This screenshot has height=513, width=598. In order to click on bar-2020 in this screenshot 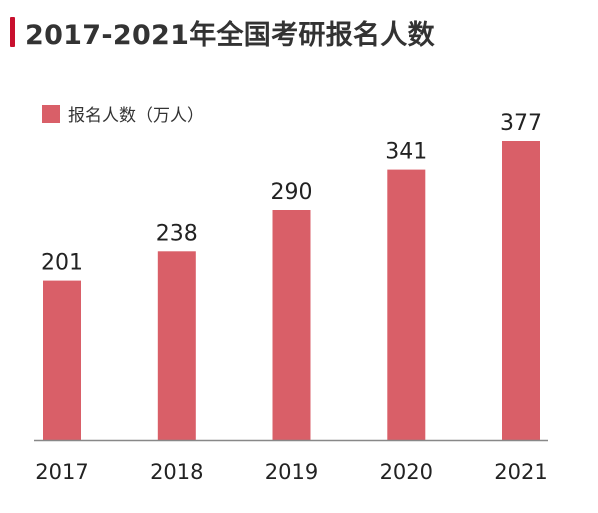, I will do `click(406, 304)`.